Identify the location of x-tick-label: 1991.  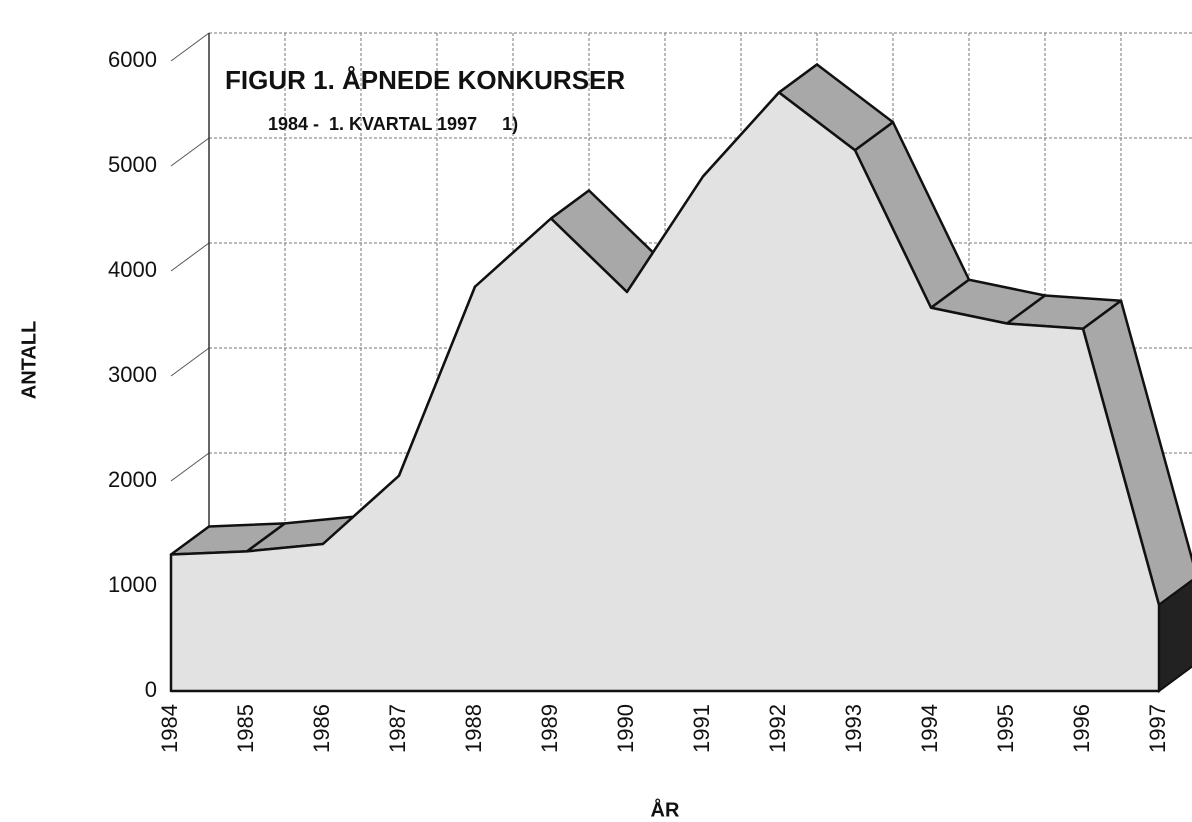
(701, 728).